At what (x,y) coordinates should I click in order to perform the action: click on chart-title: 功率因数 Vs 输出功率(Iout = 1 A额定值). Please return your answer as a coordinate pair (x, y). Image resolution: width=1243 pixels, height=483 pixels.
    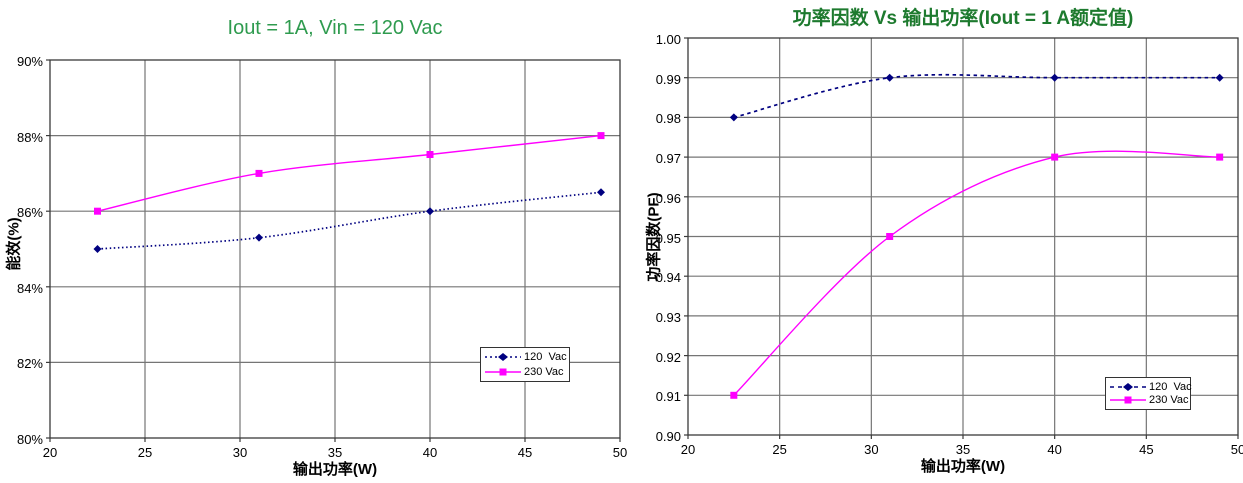
    Looking at the image, I should click on (963, 18).